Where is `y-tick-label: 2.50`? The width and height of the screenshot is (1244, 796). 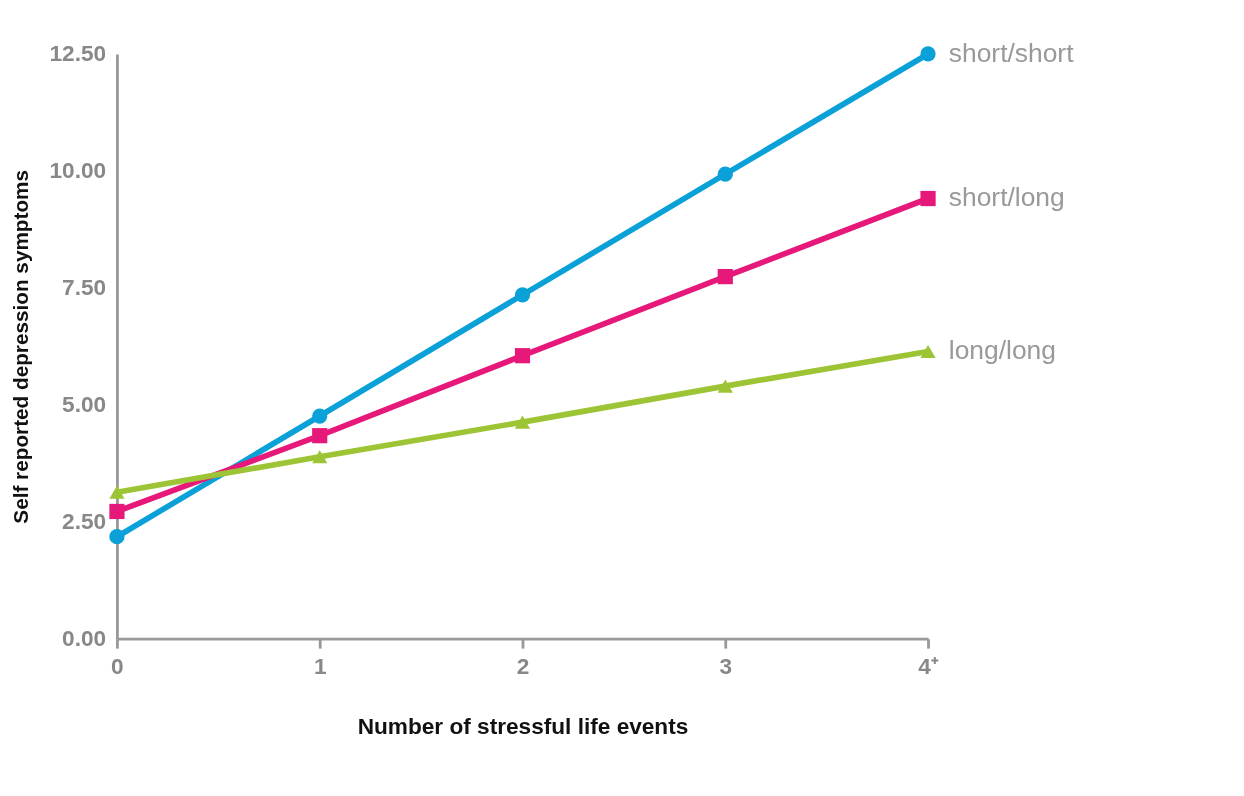 y-tick-label: 2.50 is located at coordinates (84, 521).